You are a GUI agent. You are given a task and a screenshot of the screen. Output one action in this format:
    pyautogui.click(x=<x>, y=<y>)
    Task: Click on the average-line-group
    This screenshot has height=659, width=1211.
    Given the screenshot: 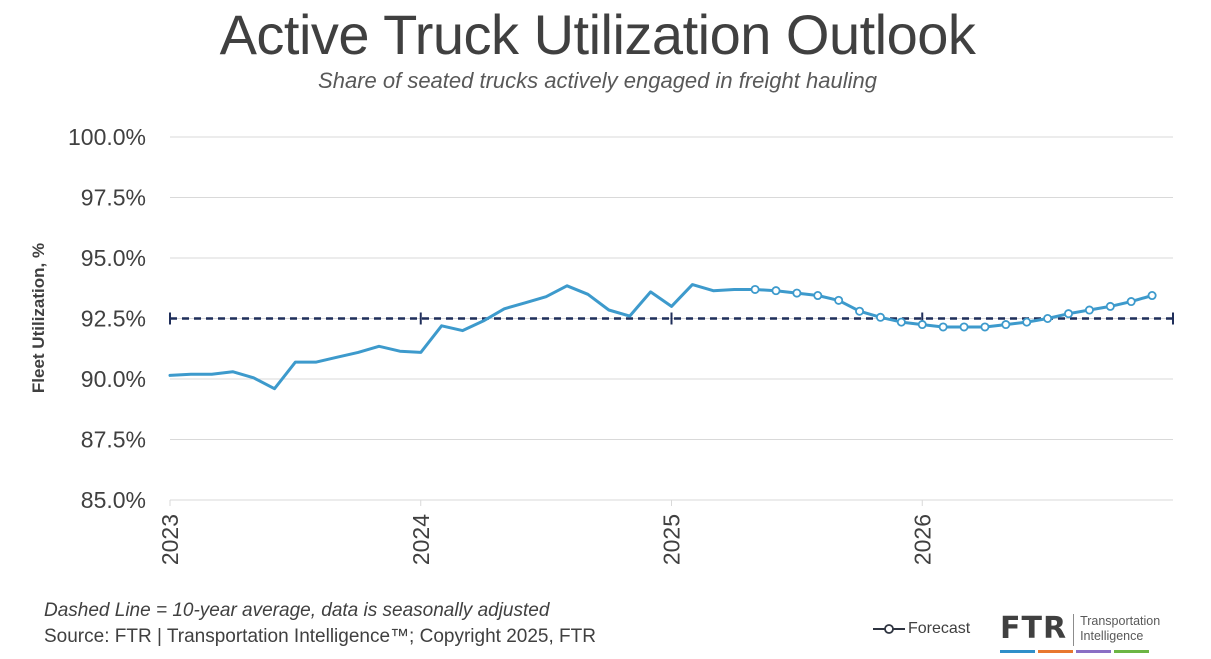 What is the action you would take?
    pyautogui.click(x=671, y=318)
    